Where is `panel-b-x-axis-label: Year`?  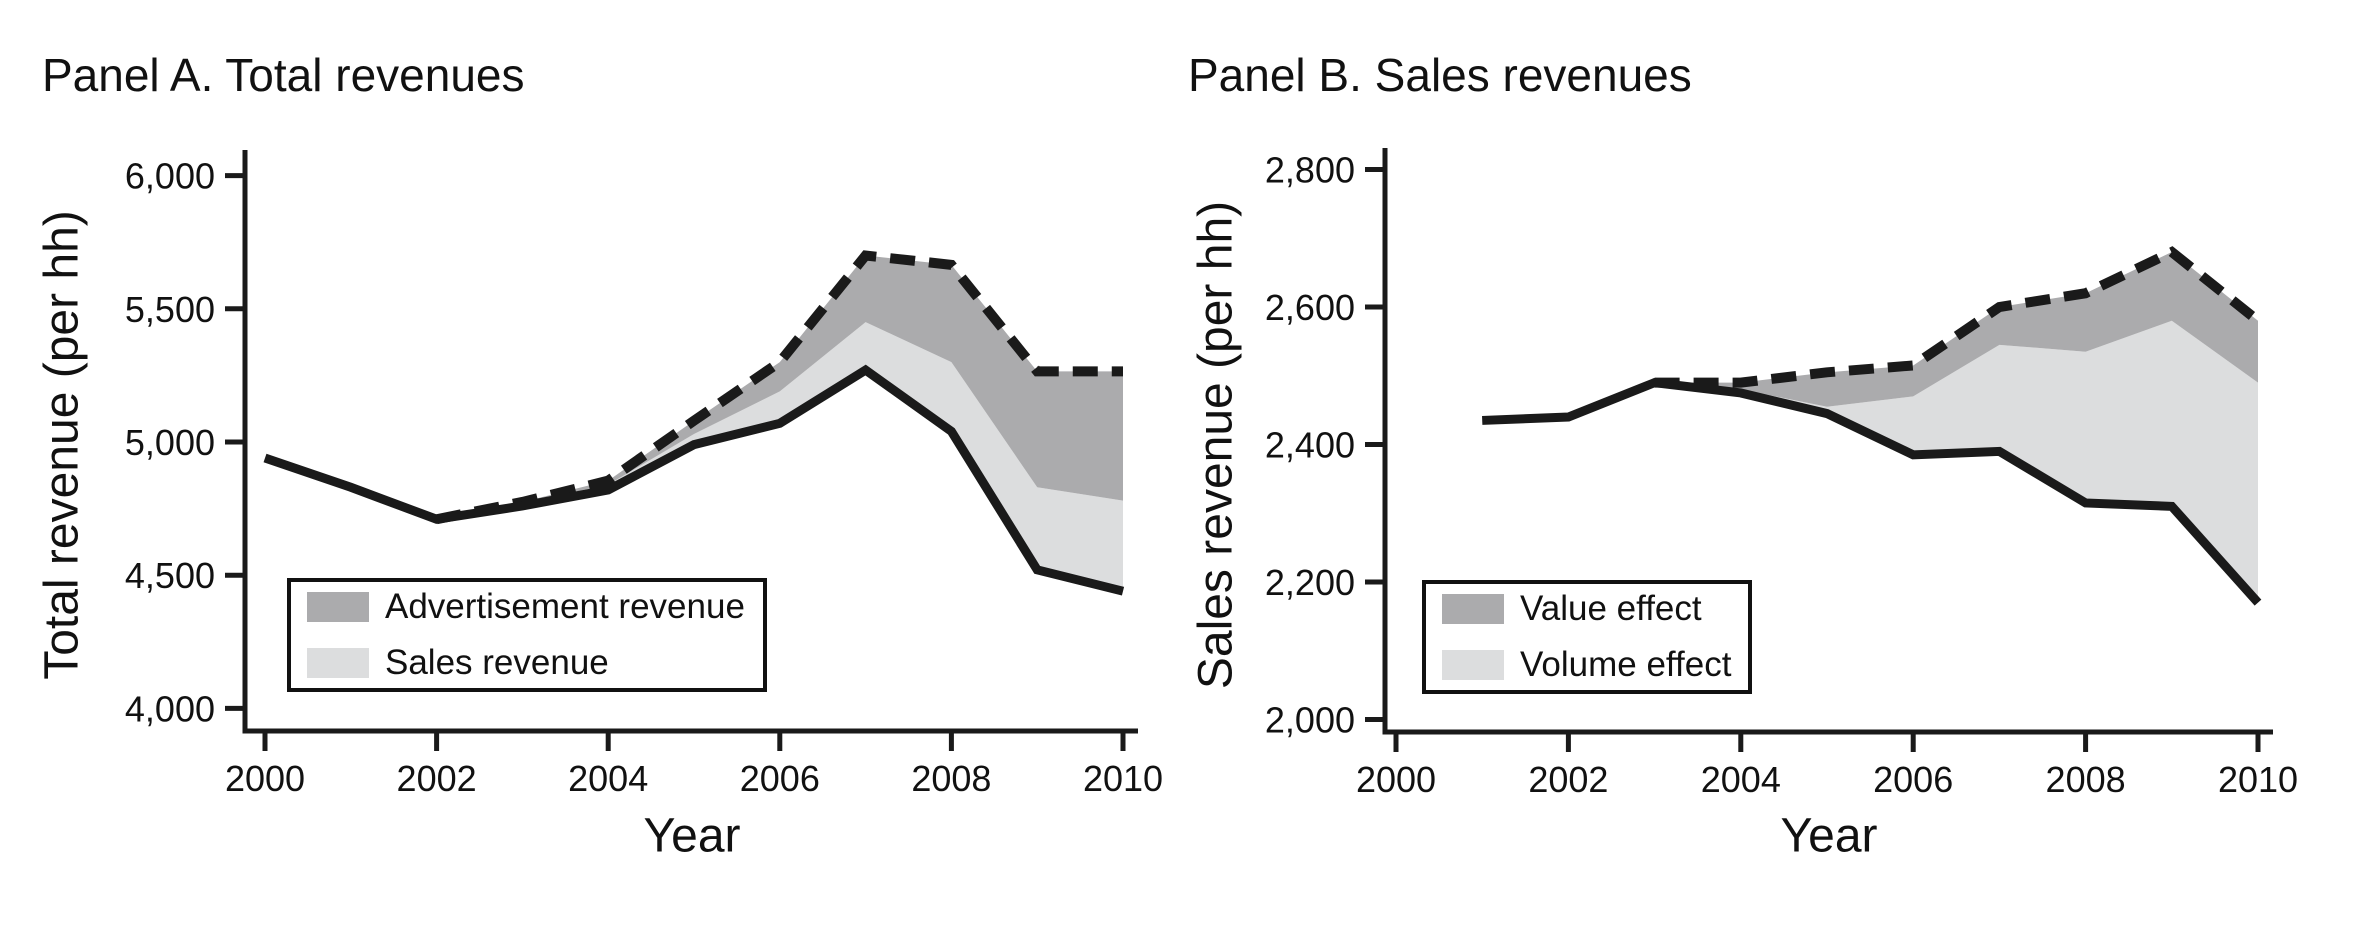 panel-b-x-axis-label: Year is located at coordinates (1829, 836).